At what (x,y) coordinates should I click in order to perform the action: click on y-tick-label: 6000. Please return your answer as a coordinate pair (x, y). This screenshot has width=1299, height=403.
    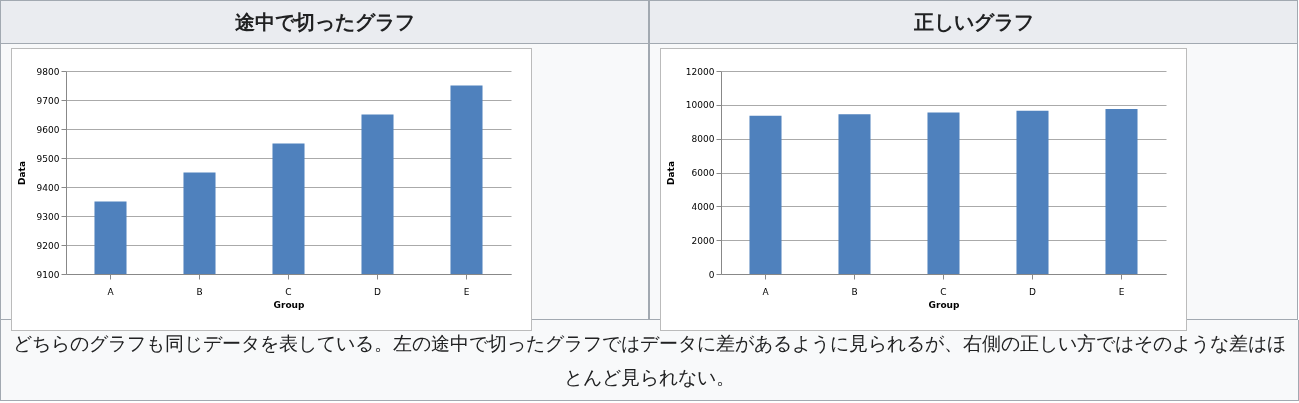
    Looking at the image, I should click on (703, 173).